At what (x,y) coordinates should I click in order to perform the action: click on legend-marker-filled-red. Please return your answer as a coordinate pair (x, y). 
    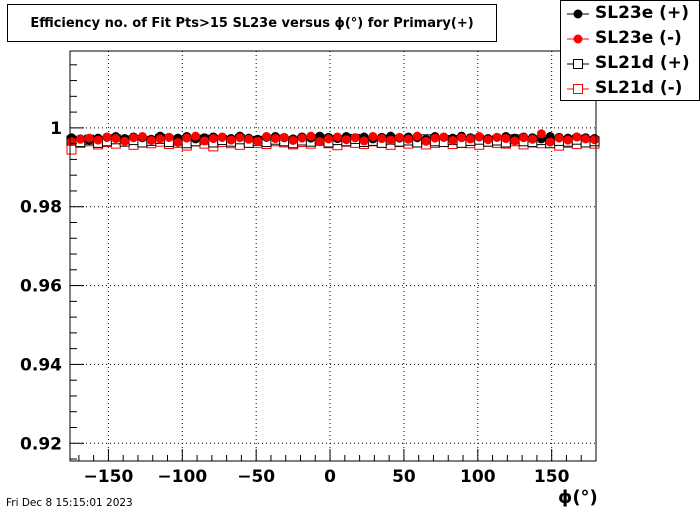
    Looking at the image, I should click on (578, 39).